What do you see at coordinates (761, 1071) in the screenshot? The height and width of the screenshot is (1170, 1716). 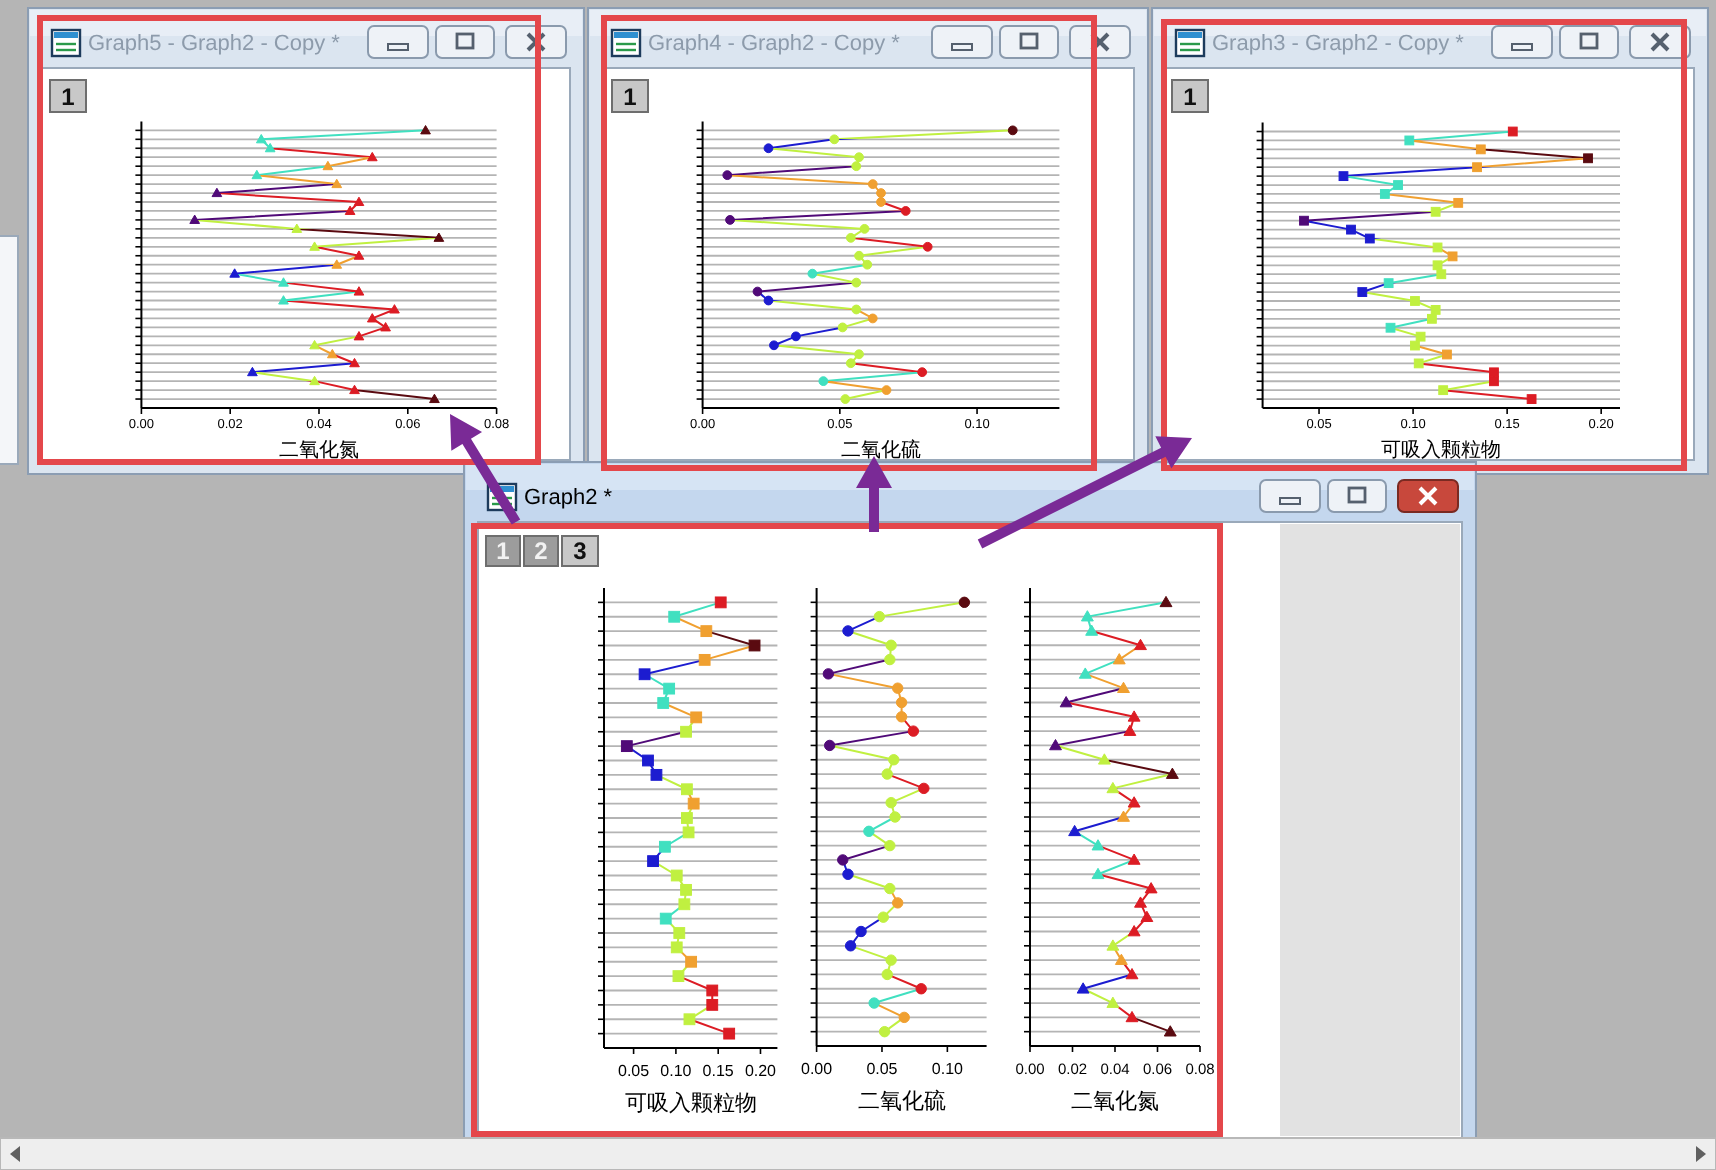 I see `x-tick-label: 0.20` at bounding box center [761, 1071].